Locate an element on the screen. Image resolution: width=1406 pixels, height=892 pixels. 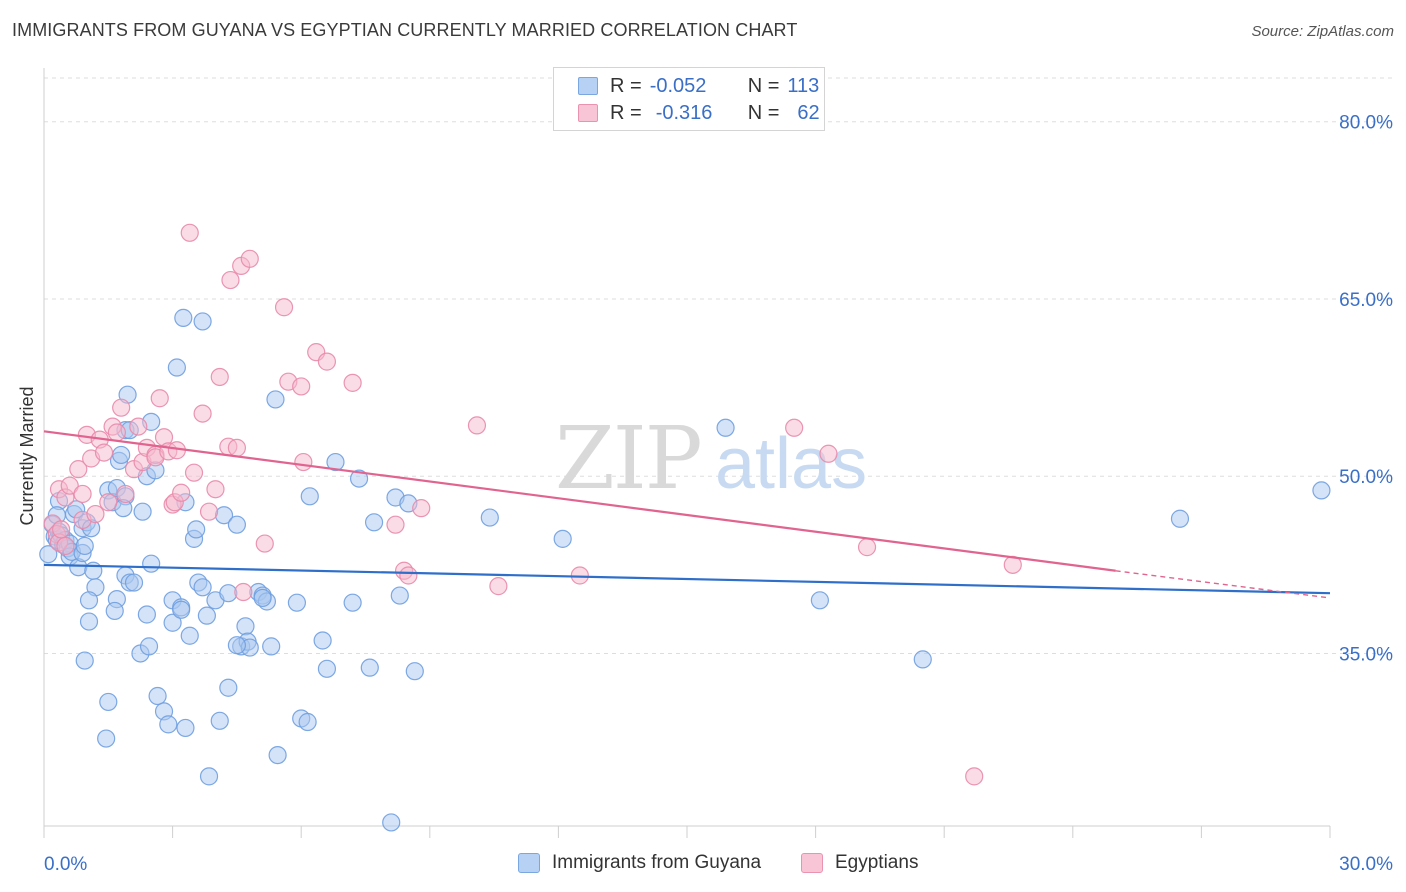
stats-row-guyana: R = -0.052 N = 113 is located at coordinates (698, 86).